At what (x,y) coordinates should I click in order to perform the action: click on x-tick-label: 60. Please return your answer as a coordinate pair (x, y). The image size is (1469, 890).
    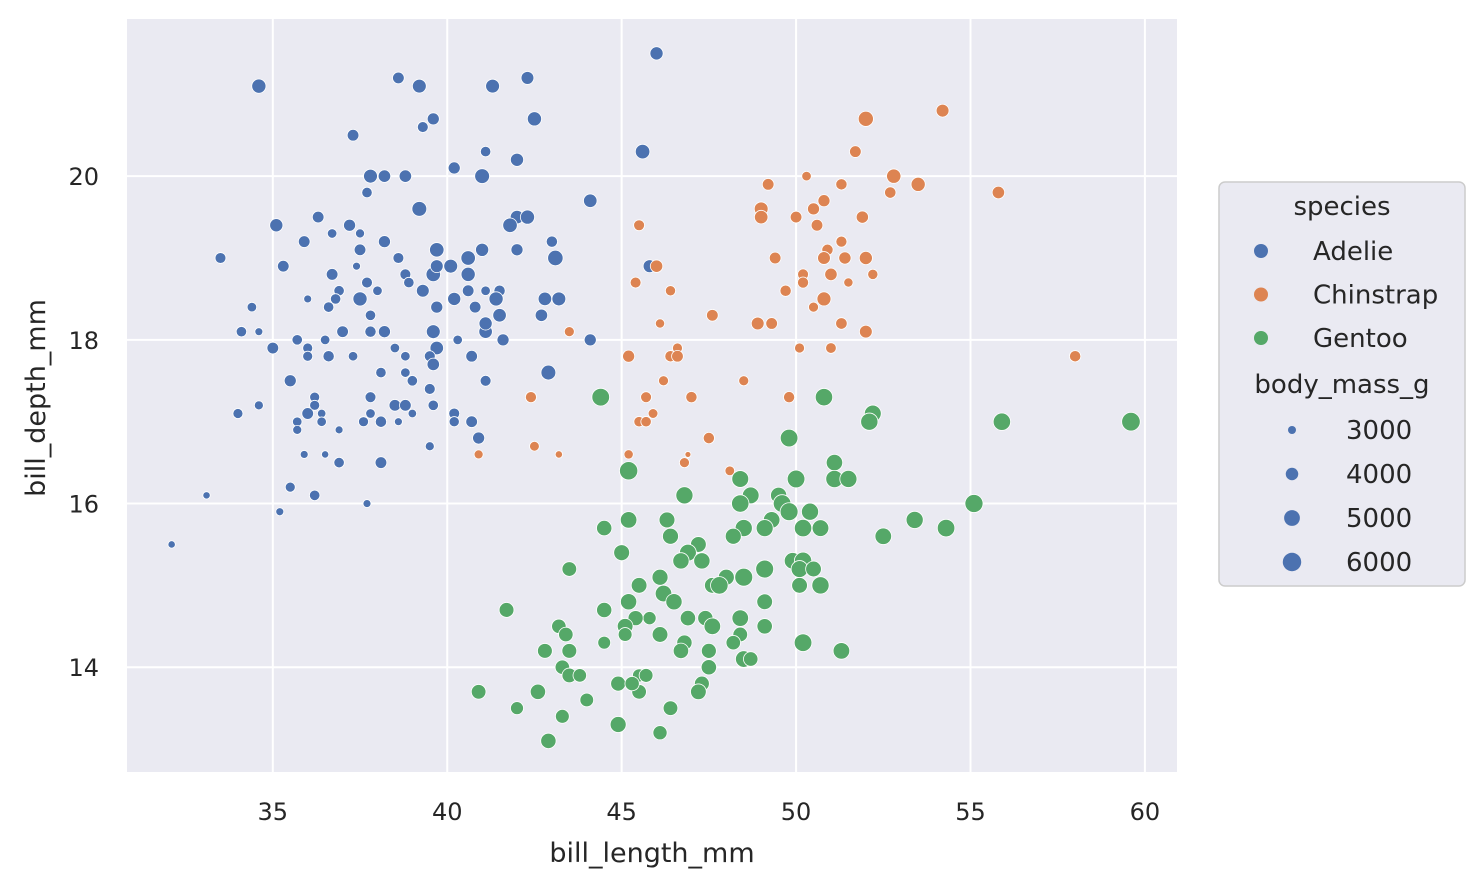
    Looking at the image, I should click on (1145, 812).